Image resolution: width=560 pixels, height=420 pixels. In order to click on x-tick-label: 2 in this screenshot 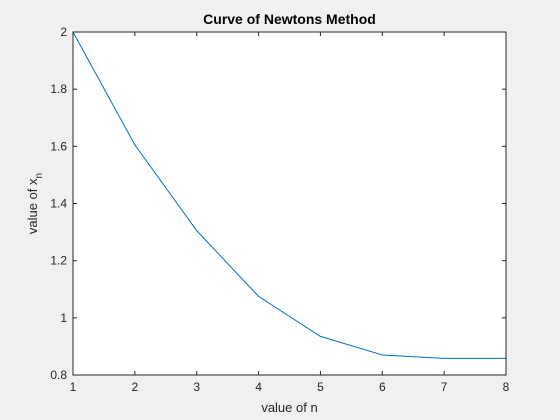, I will do `click(135, 387)`.